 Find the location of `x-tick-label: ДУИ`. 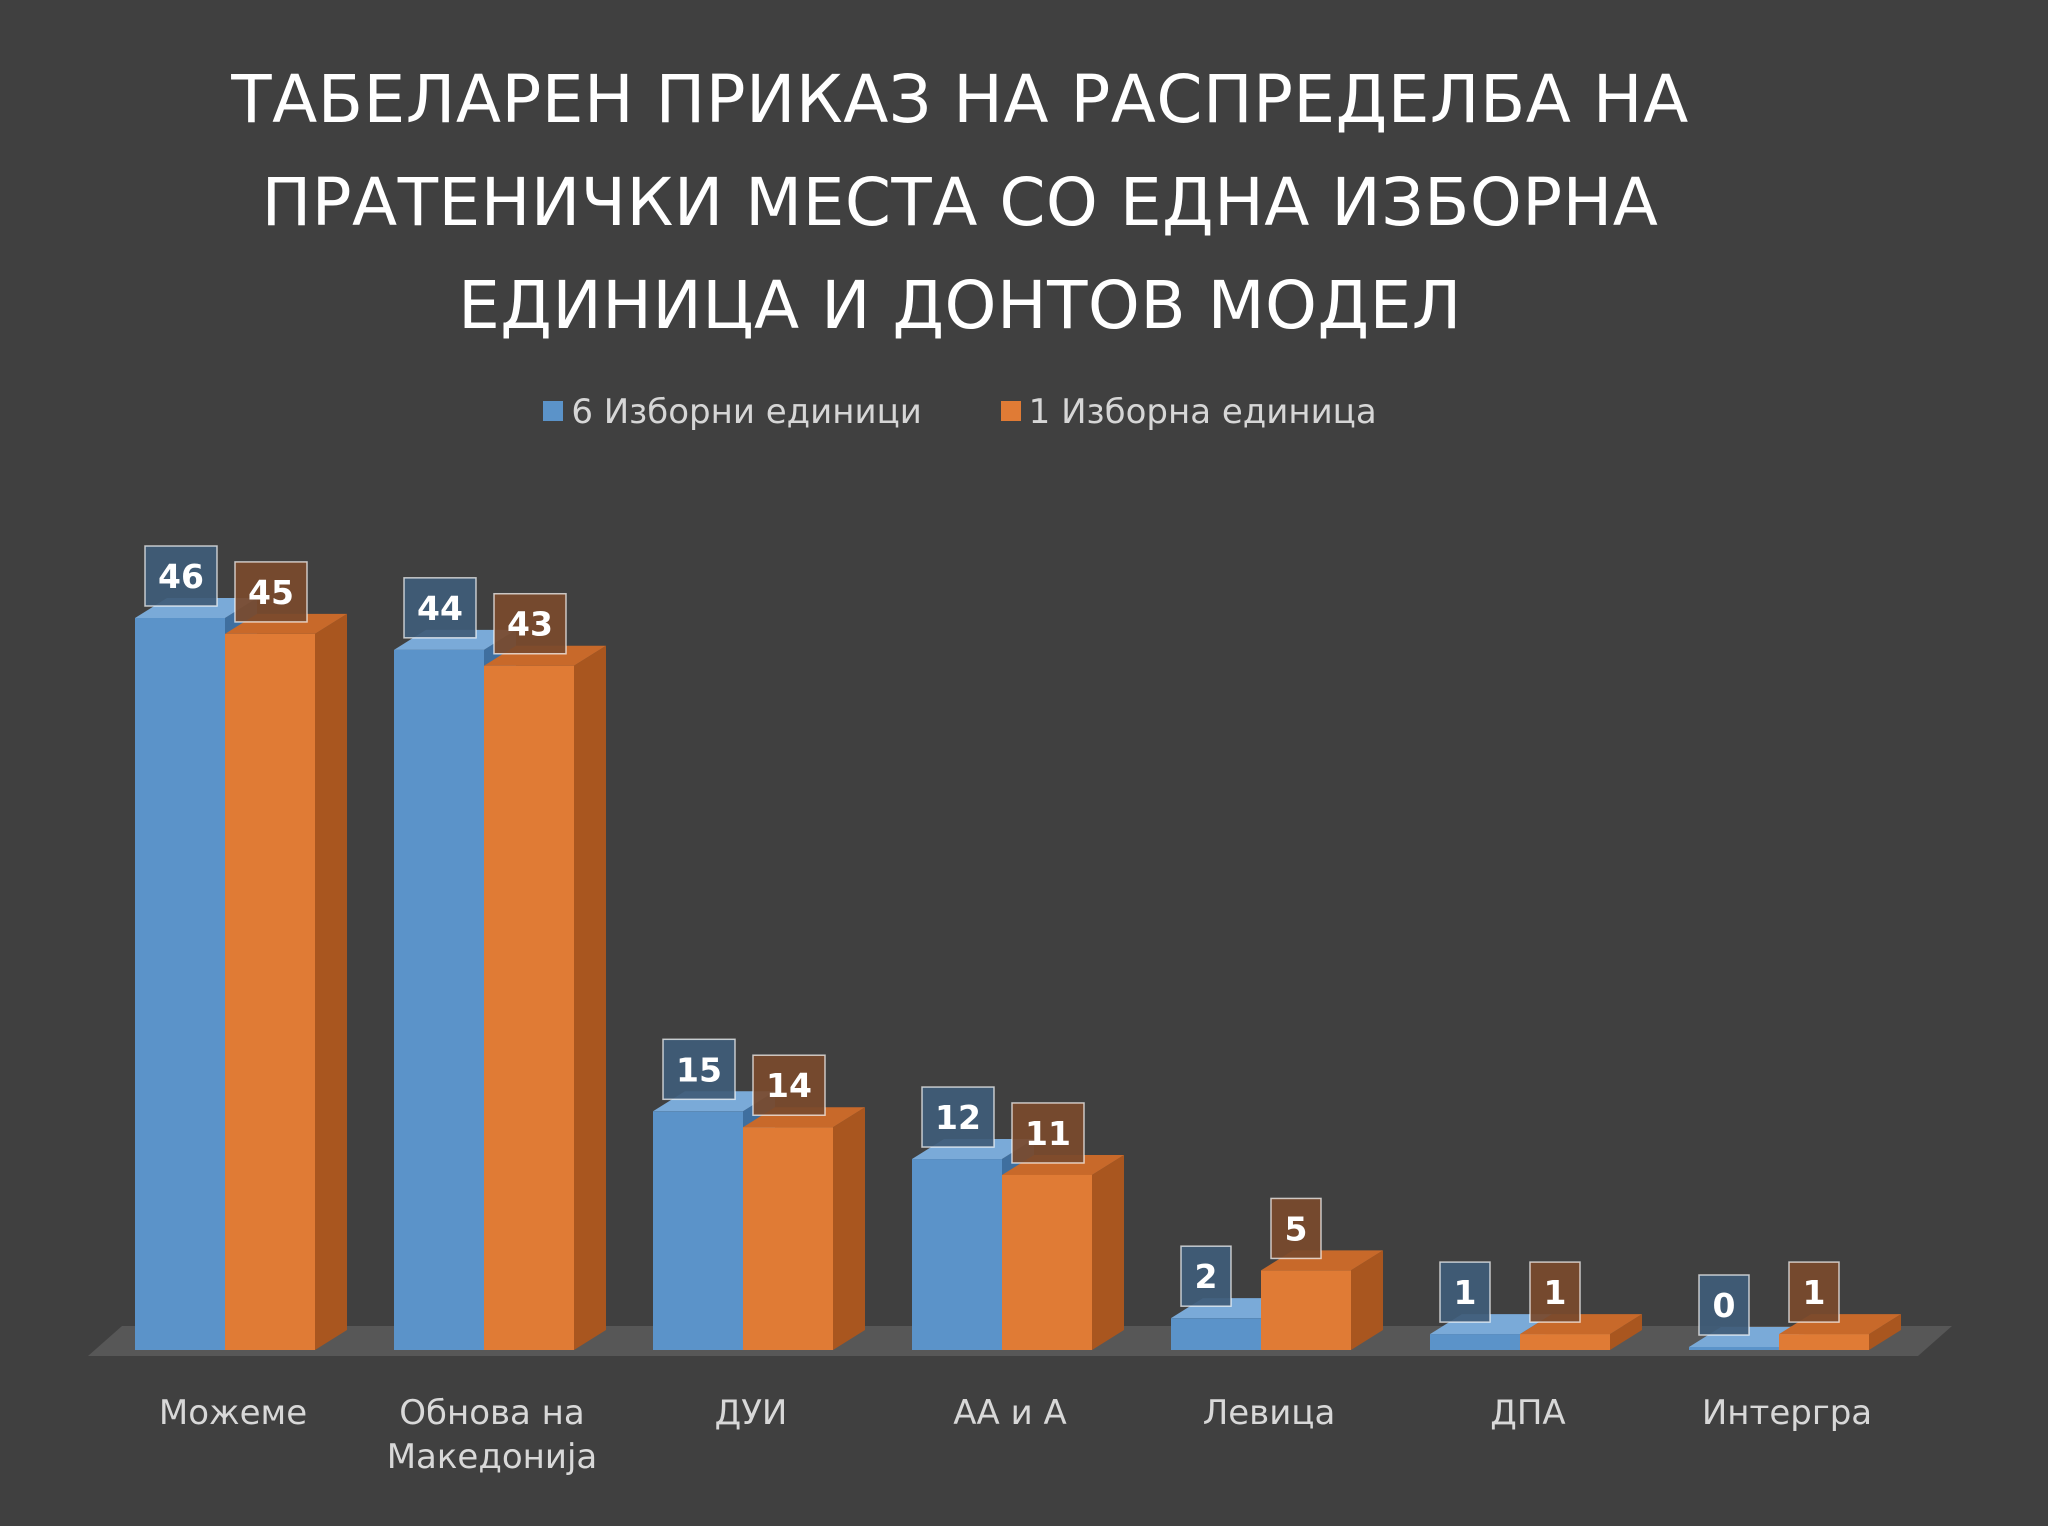

x-tick-label: ДУИ is located at coordinates (751, 1413).